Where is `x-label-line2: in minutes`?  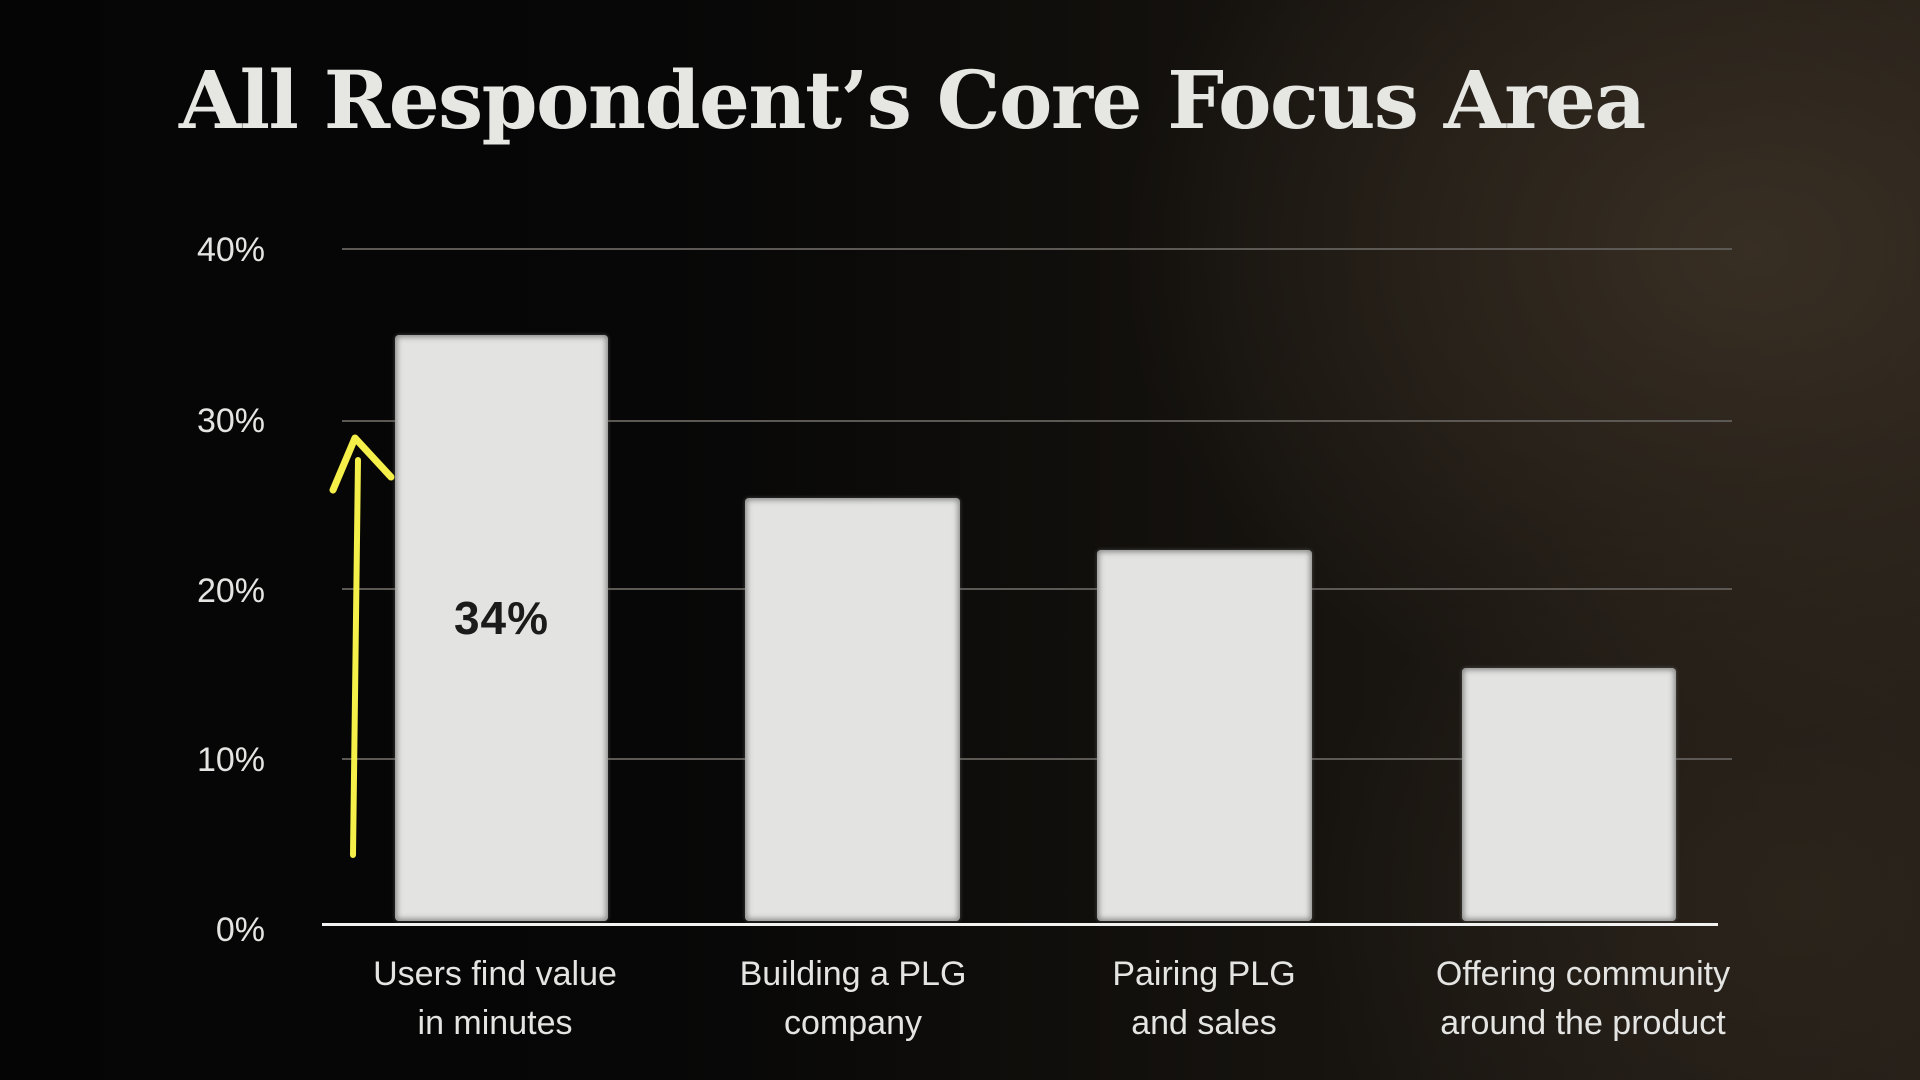 x-label-line2: in minutes is located at coordinates (495, 1023).